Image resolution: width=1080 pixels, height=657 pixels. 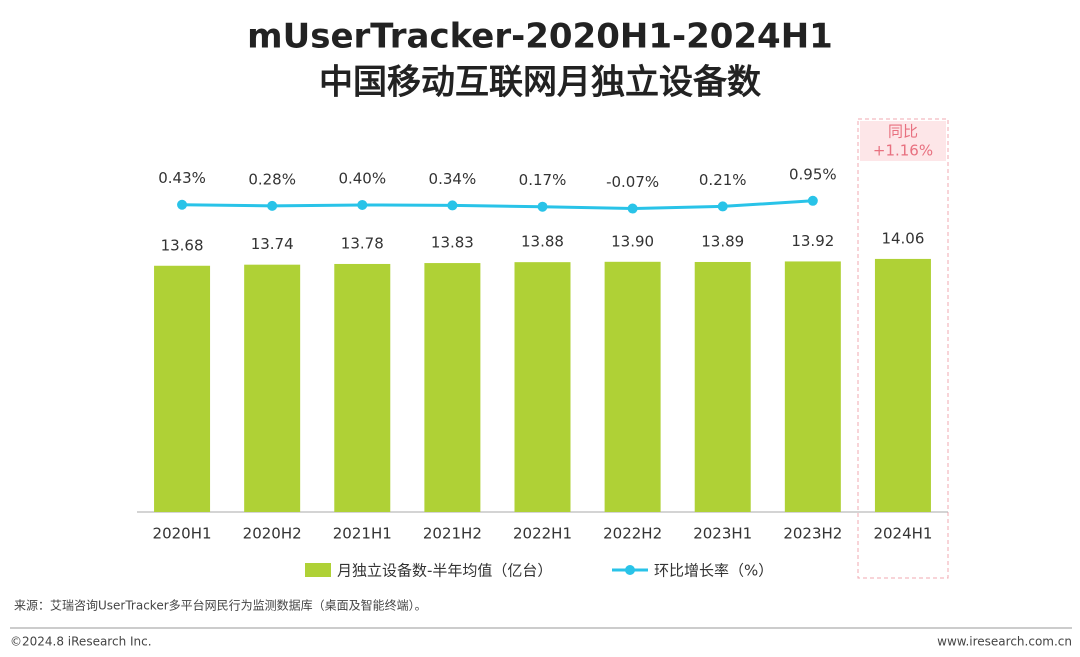 What do you see at coordinates (81, 642) in the screenshot?
I see `footer-left: ©2024.8 iResearch Inc.` at bounding box center [81, 642].